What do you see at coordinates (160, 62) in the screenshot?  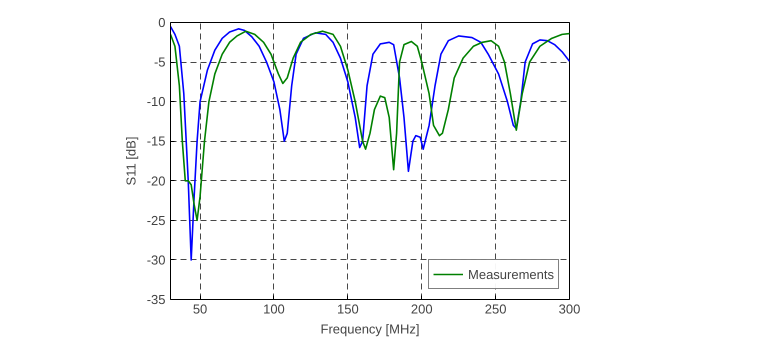 I see `y-tick-label: -5` at bounding box center [160, 62].